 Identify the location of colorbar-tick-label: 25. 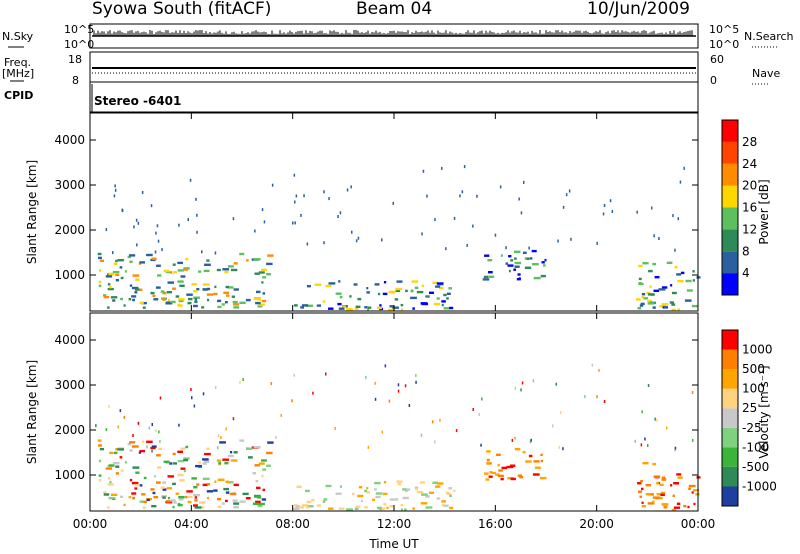
(749, 408).